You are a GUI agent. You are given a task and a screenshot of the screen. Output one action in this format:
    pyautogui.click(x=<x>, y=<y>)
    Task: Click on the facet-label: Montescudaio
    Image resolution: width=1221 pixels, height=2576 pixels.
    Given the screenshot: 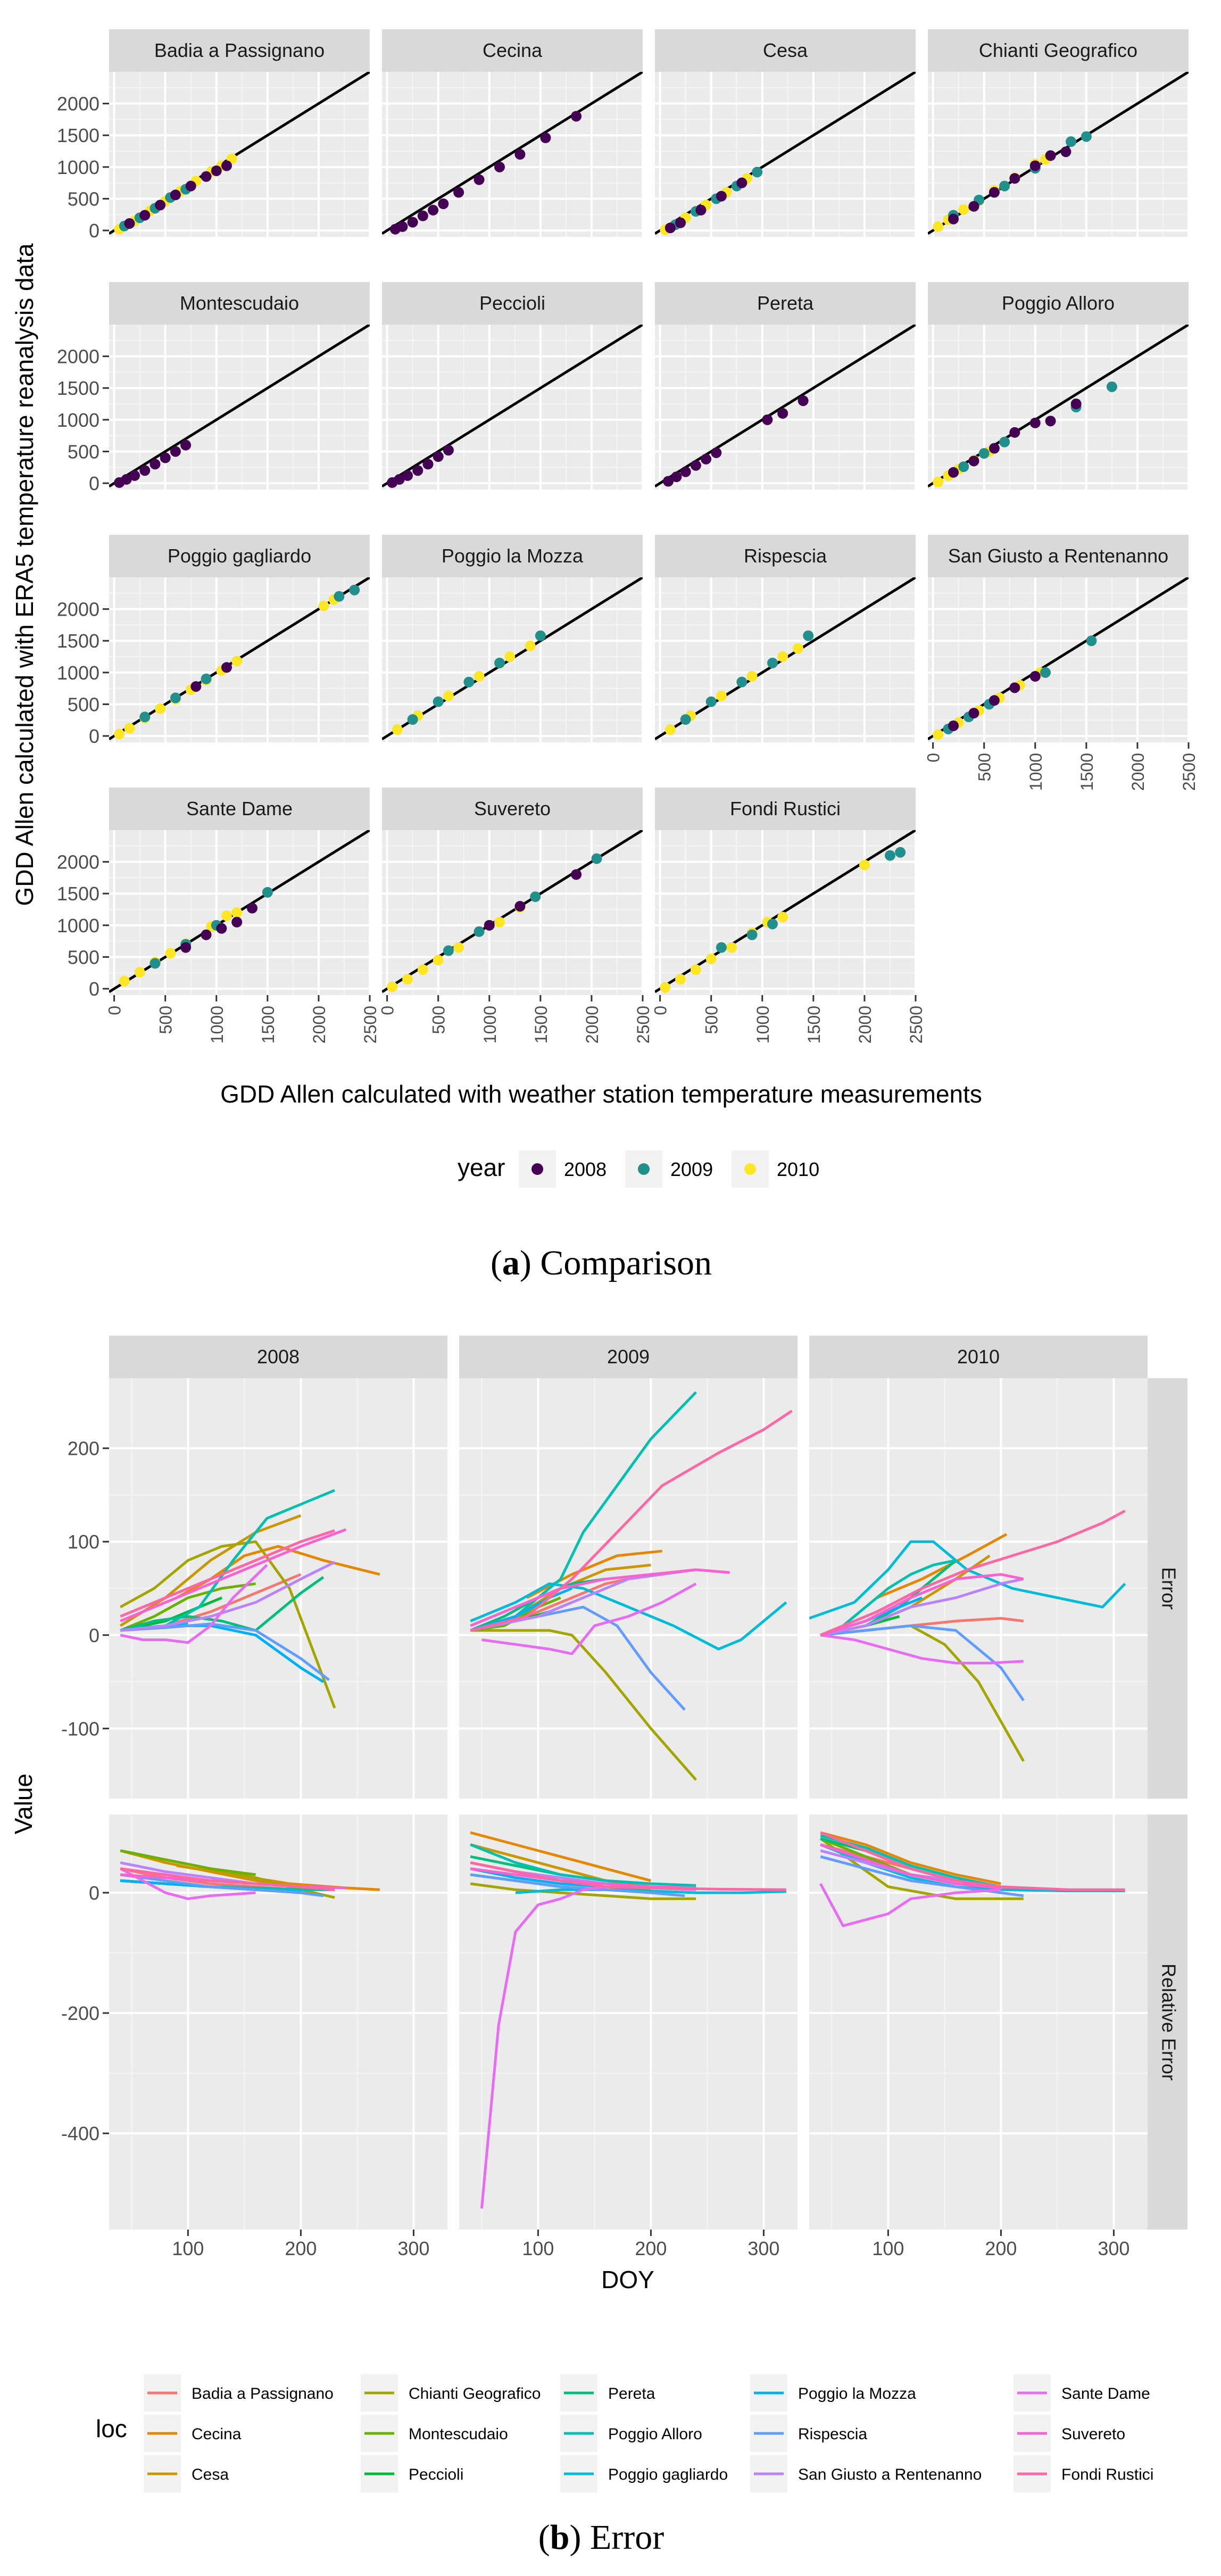 What is the action you would take?
    pyautogui.click(x=240, y=303)
    